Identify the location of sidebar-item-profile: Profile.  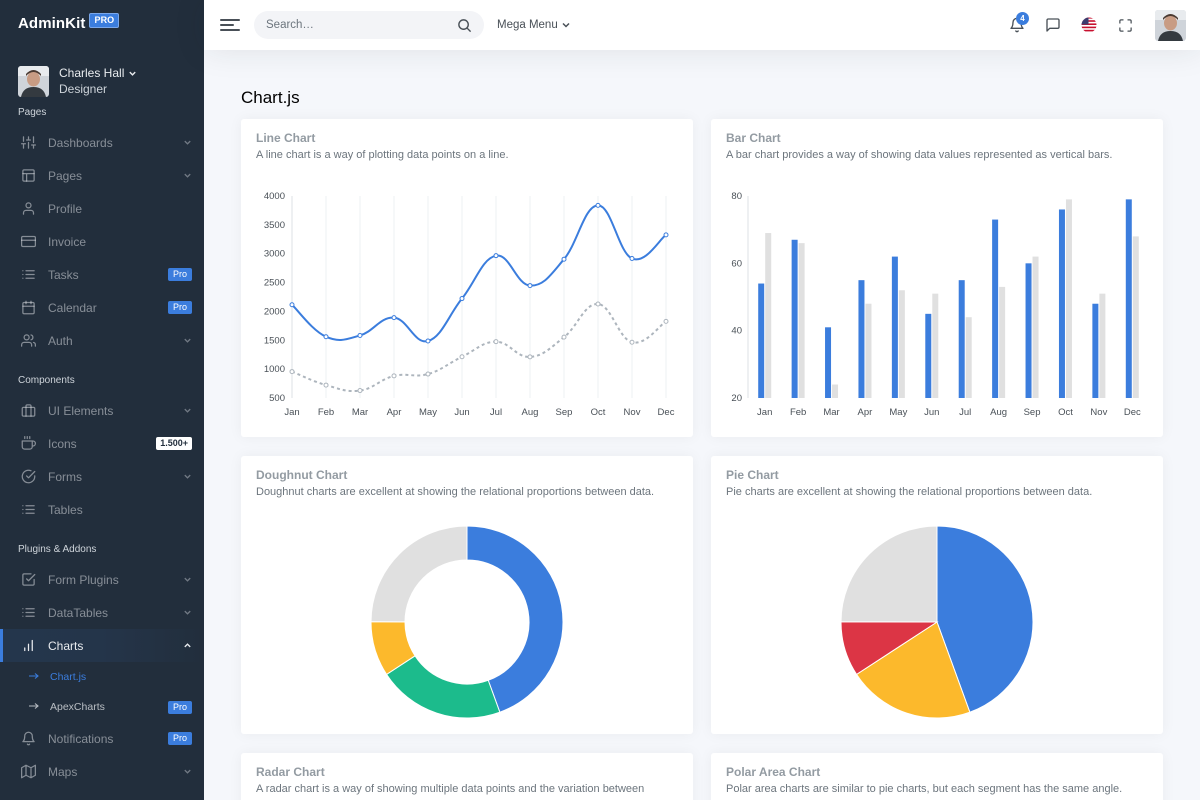
(102, 208).